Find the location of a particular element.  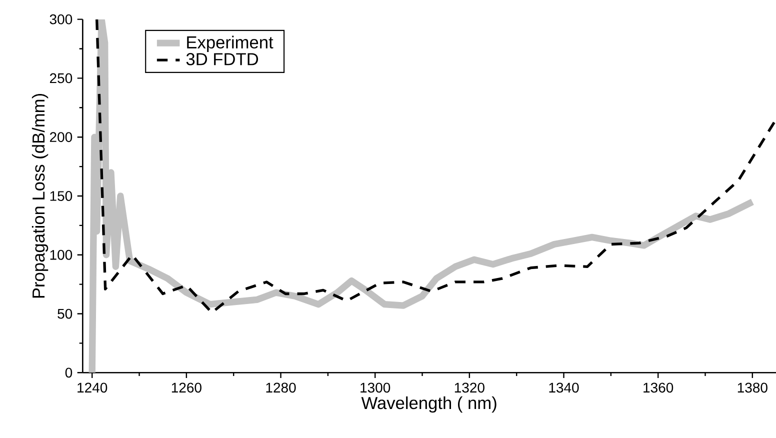

x-tick-label: 1380 is located at coordinates (753, 387).